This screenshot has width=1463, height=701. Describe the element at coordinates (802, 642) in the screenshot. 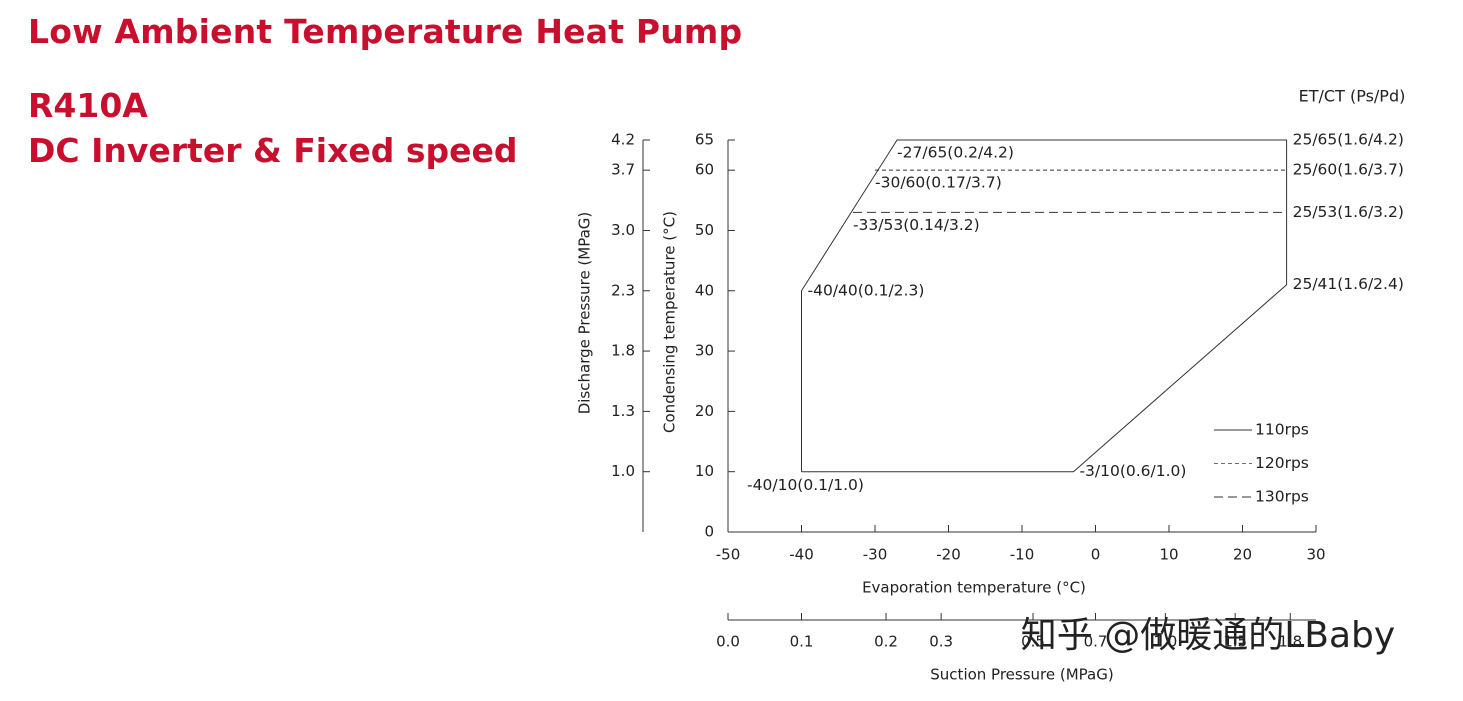

I see `suction-pressure-tick-label: 0.1` at that location.